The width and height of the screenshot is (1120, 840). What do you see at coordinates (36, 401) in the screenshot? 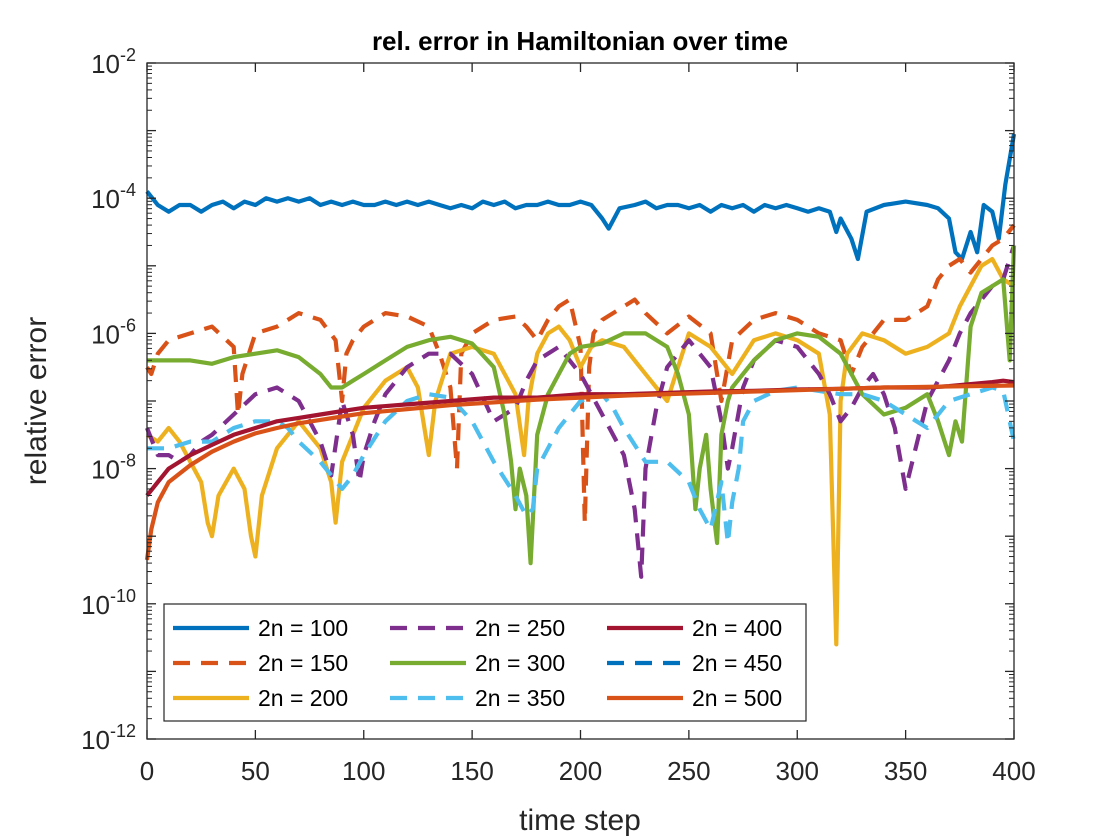
I see `y-axis-label: relative error` at bounding box center [36, 401].